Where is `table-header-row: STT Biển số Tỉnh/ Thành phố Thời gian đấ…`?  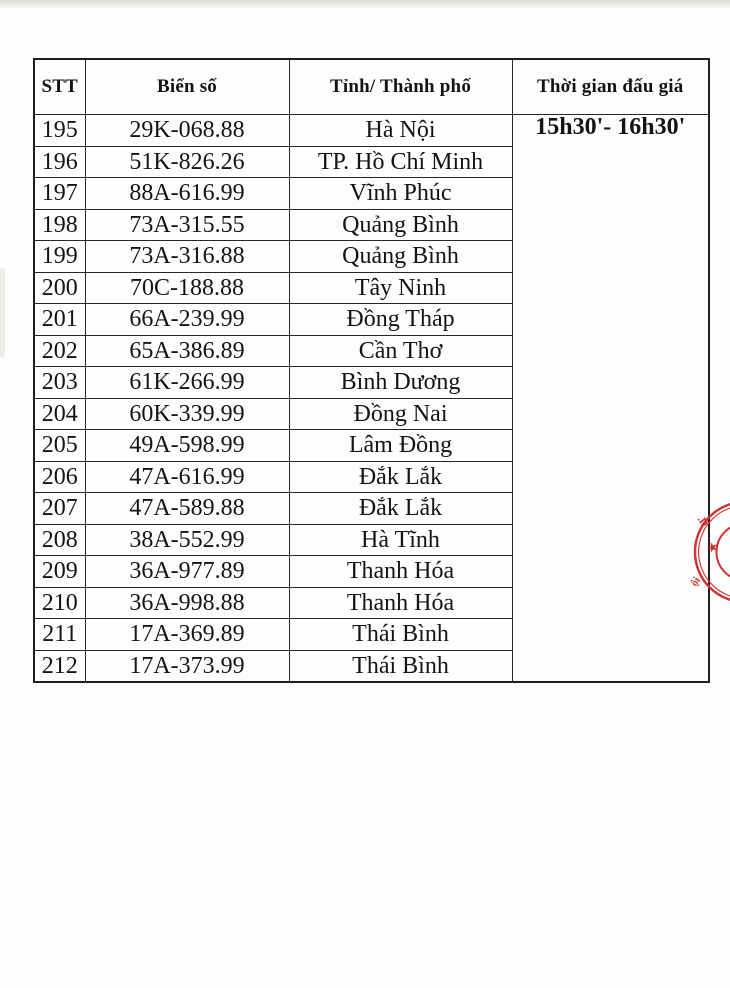
table-header-row: STT Biển số Tỉnh/ Thành phố Thời gian đấ… is located at coordinates (371, 86).